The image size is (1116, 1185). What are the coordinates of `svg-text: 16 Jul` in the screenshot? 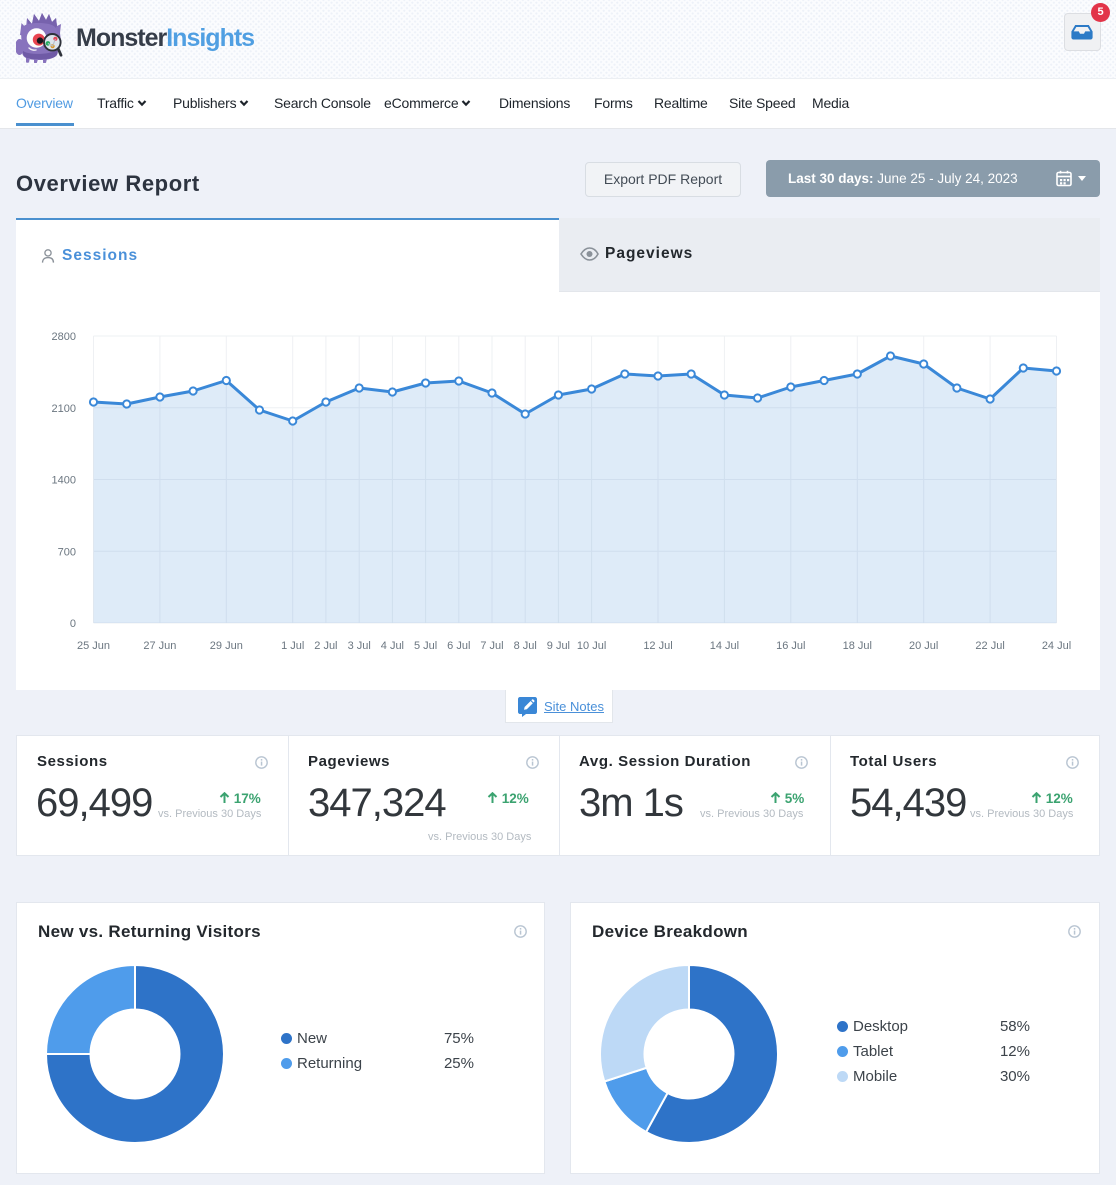 It's located at (790, 646).